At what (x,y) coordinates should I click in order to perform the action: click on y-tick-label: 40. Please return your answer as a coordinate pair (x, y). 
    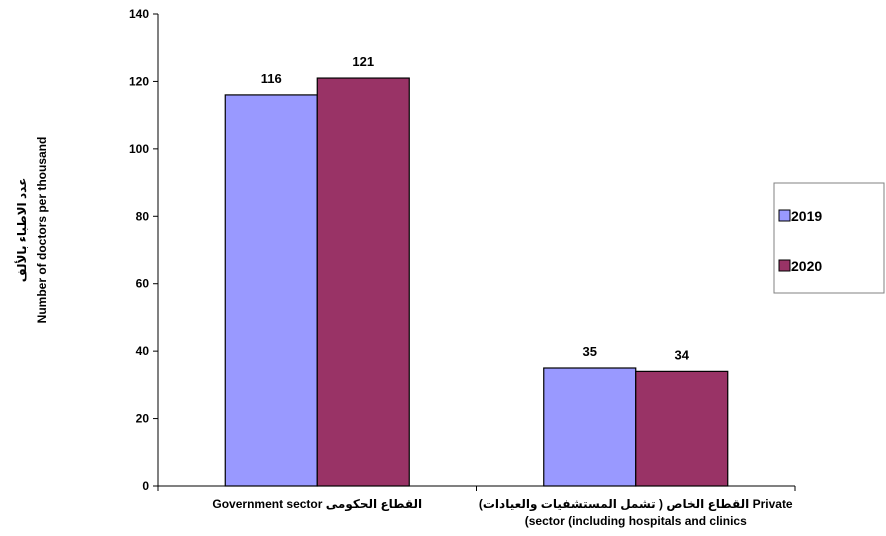
    Looking at the image, I should click on (143, 351).